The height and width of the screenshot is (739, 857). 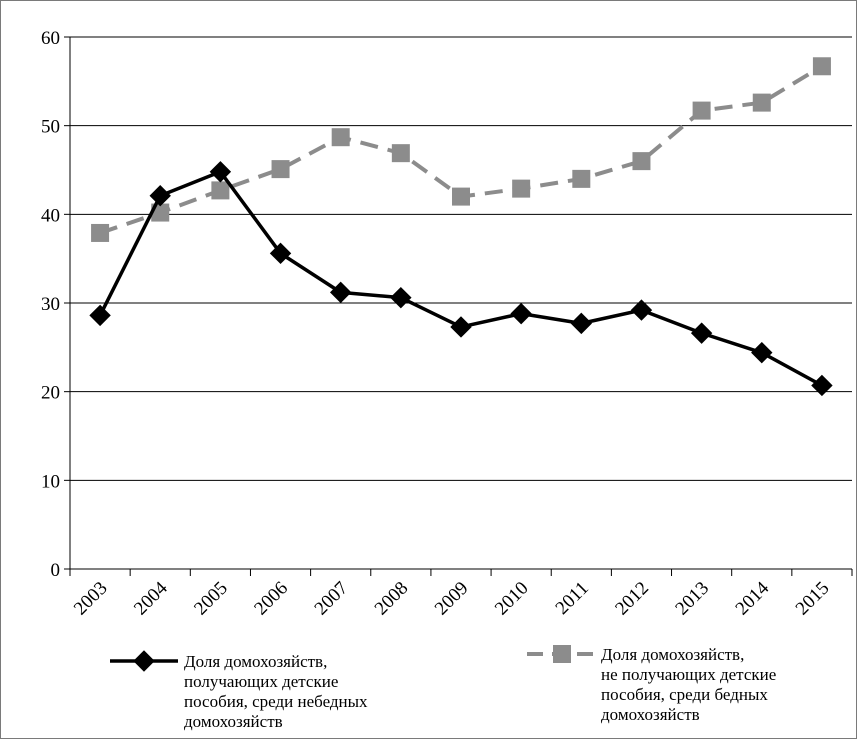 What do you see at coordinates (692, 599) in the screenshot?
I see `x-tick-label: 2013` at bounding box center [692, 599].